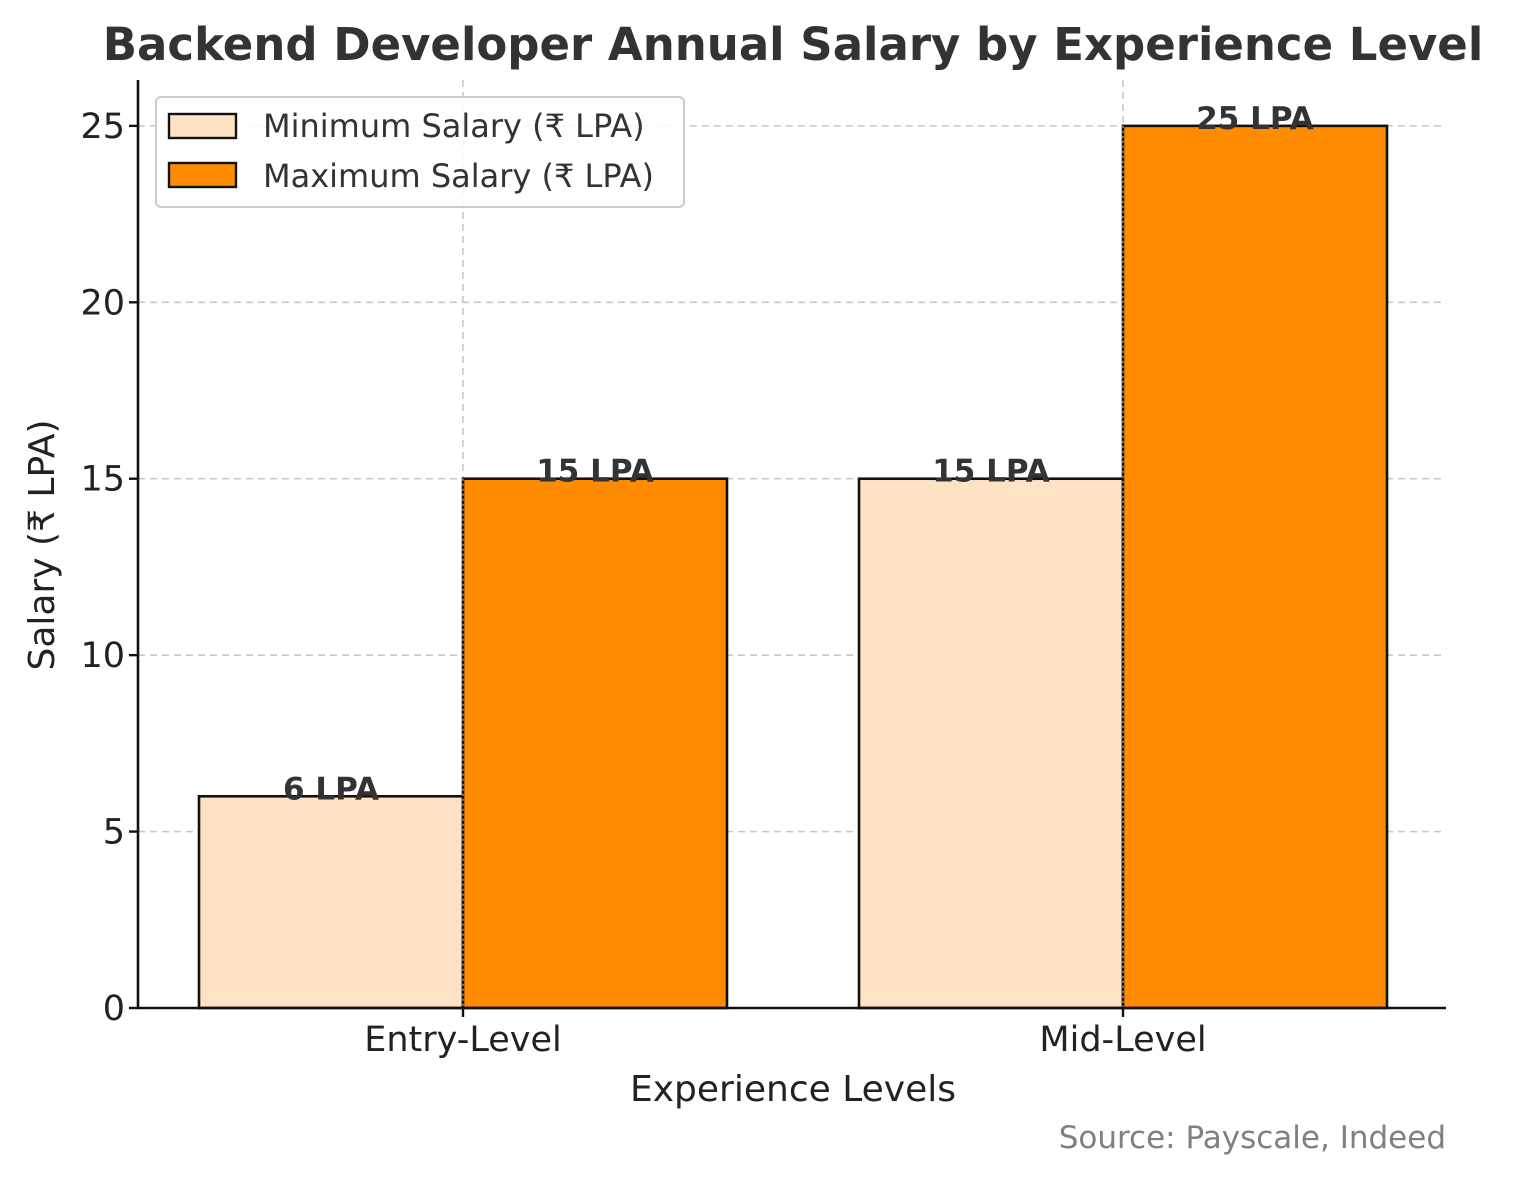 Image resolution: width=1536 pixels, height=1179 pixels. What do you see at coordinates (454, 126) in the screenshot?
I see `legend-label-minimum: Minimum Salary (₹ LPA)` at bounding box center [454, 126].